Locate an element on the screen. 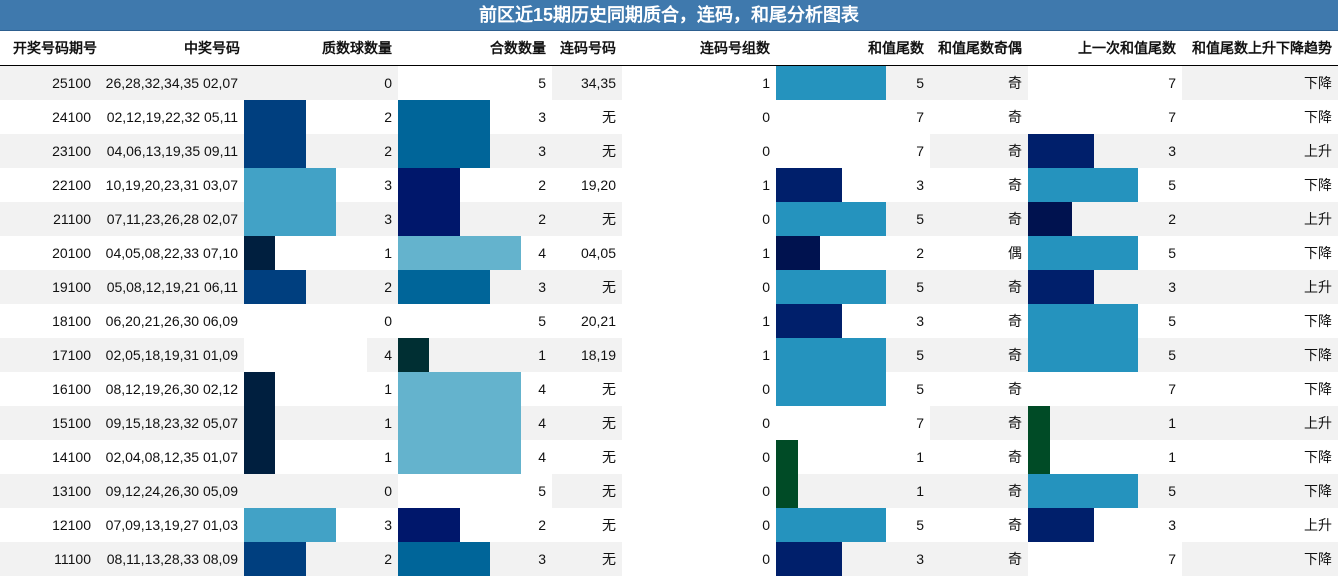 The height and width of the screenshot is (576, 1338). prime-count-cell-text: 3 is located at coordinates (388, 219).